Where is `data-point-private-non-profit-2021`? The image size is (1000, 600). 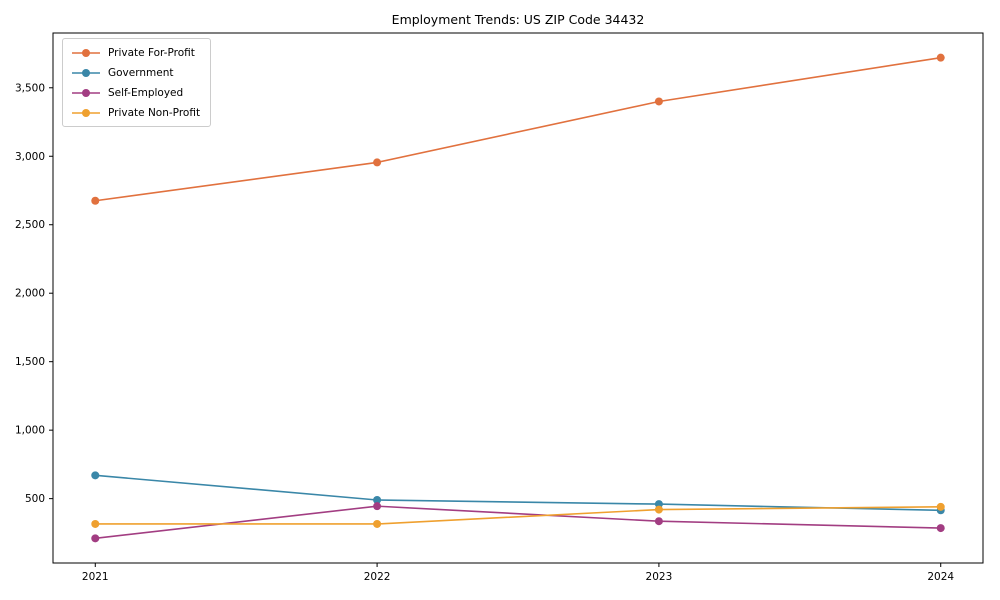
data-point-private-non-profit-2021 is located at coordinates (95, 523).